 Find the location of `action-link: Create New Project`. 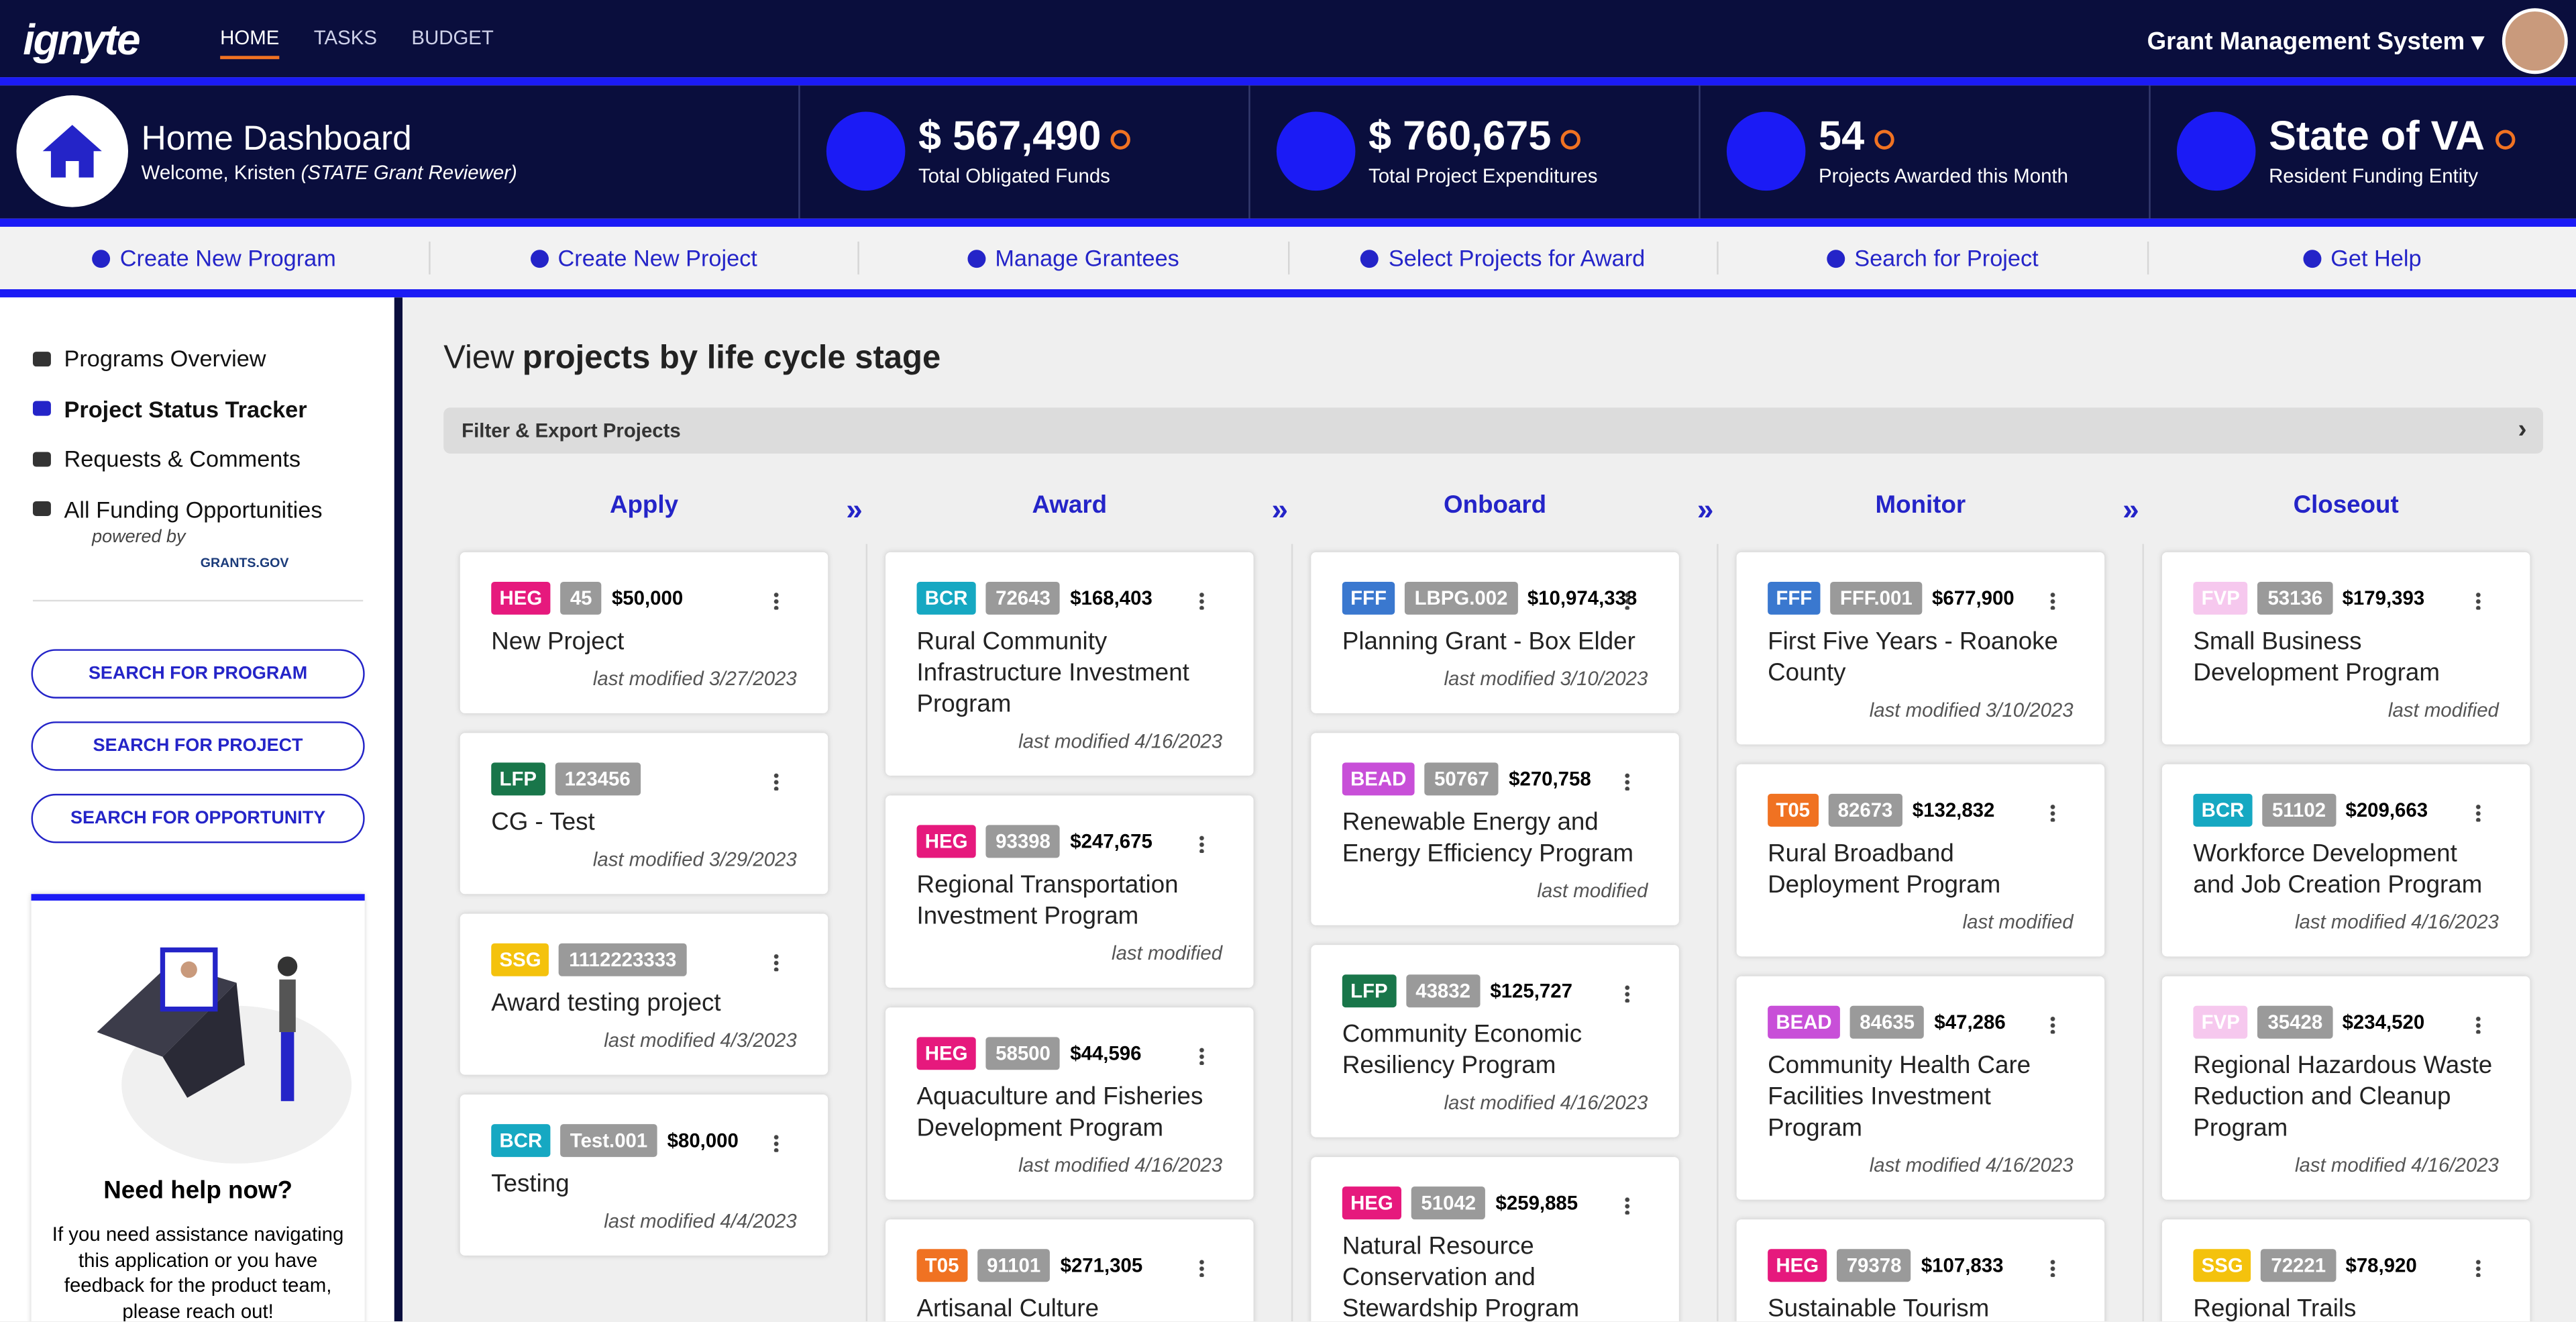

action-link: Create New Project is located at coordinates (644, 258).